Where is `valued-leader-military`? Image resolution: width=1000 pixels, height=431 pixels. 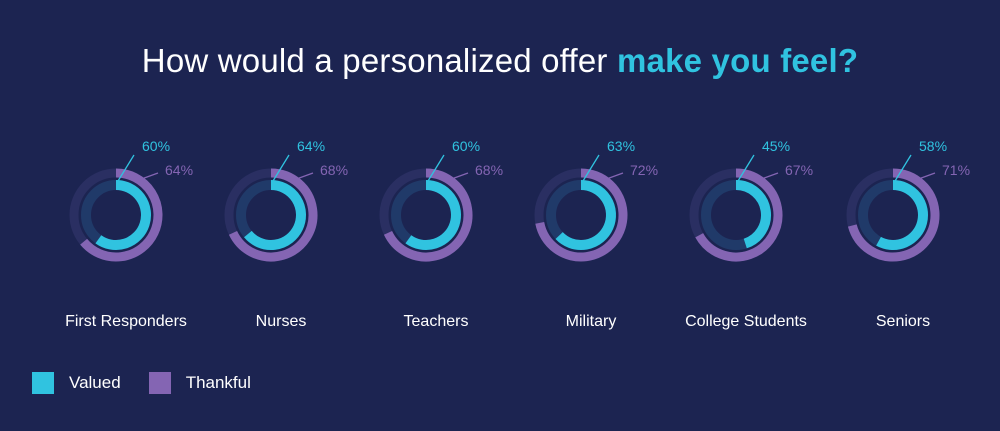 valued-leader-military is located at coordinates (591, 168).